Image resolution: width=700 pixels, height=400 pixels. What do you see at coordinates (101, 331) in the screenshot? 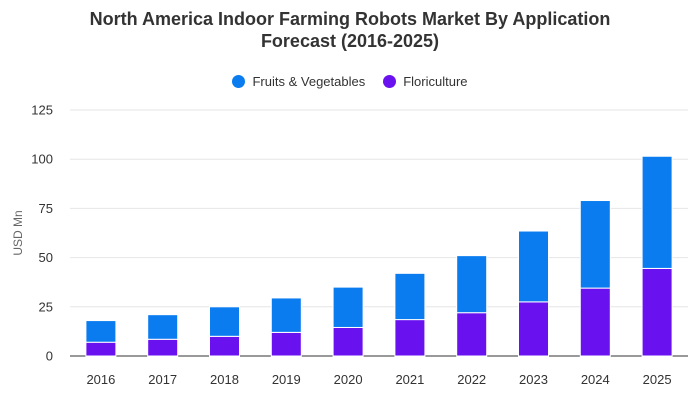
I see `bar-fruits-vegetables-2016` at bounding box center [101, 331].